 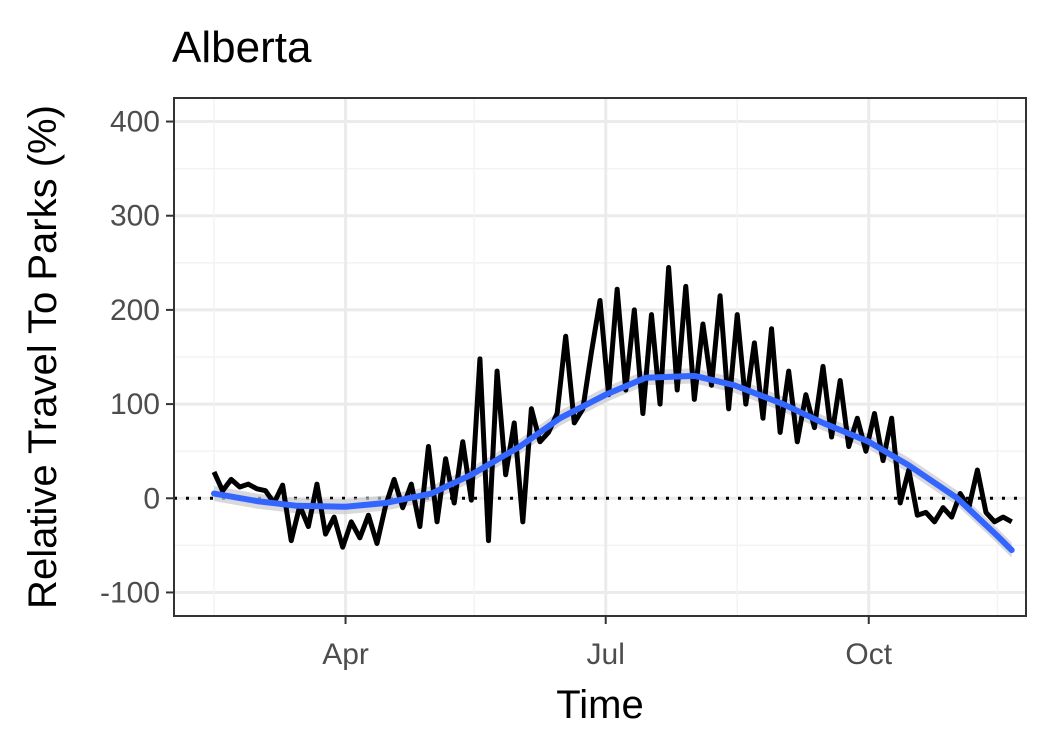 What do you see at coordinates (606, 654) in the screenshot?
I see `x-tick-label: Jul` at bounding box center [606, 654].